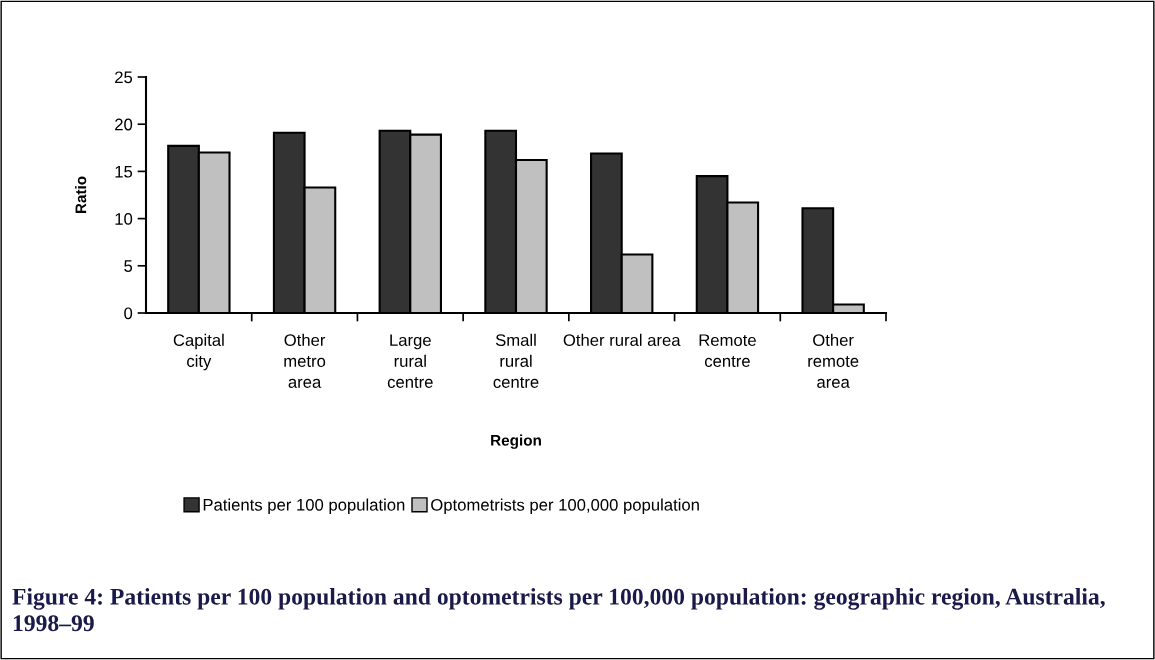 This screenshot has width=1155, height=660. What do you see at coordinates (124, 171) in the screenshot?
I see `y-tick-label: 15` at bounding box center [124, 171].